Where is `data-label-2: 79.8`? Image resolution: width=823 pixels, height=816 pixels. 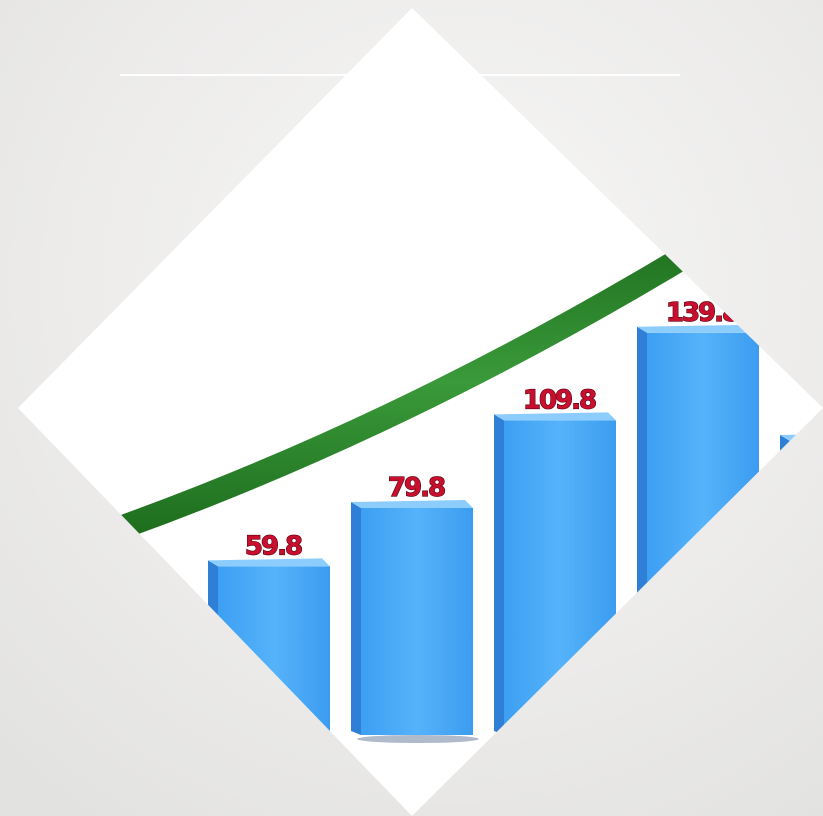
data-label-2: 79.8 is located at coordinates (416, 488).